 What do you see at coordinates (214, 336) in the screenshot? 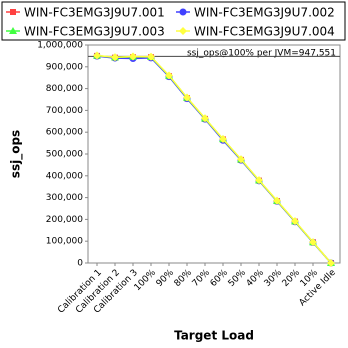
I see `x-axis-title: Target Load` at bounding box center [214, 336].